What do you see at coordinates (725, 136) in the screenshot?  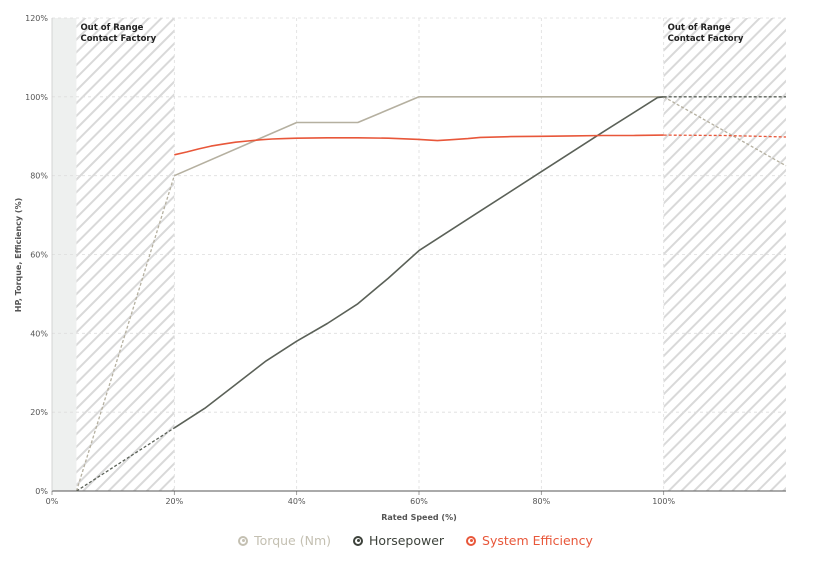 I see `system-efficiency-line-dashed` at bounding box center [725, 136].